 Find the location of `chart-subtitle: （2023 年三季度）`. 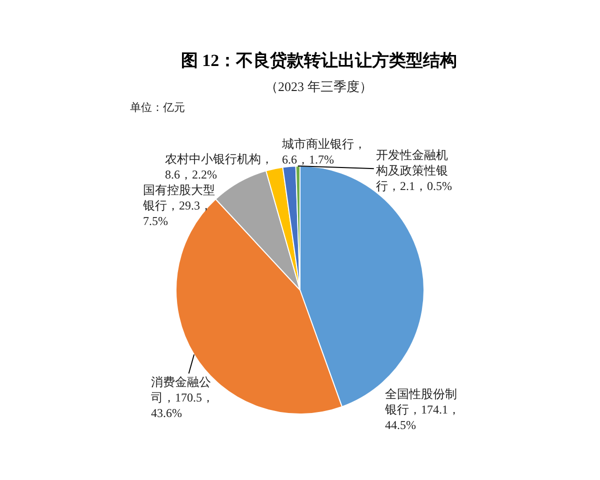

chart-subtitle: （2023 年三季度） is located at coordinates (318, 86).